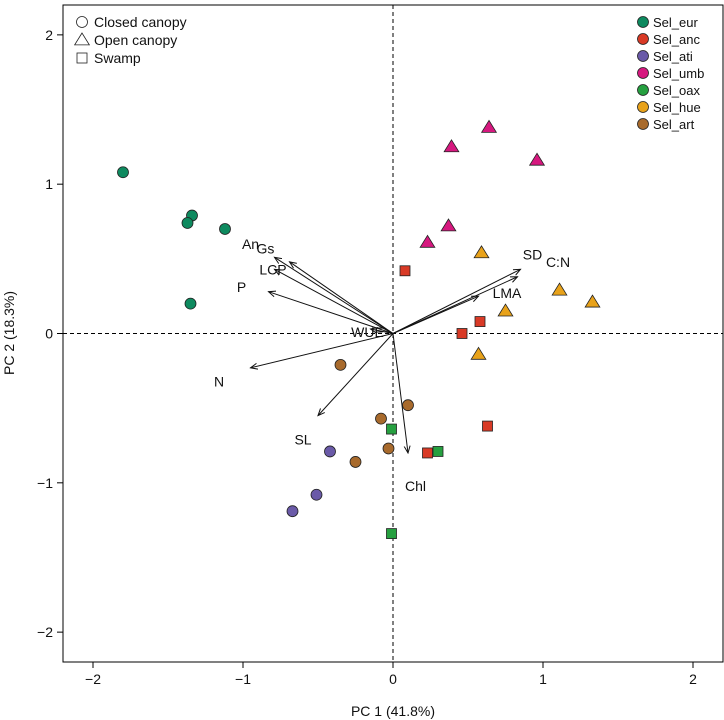 This screenshot has height=720, width=724. What do you see at coordinates (82, 39) in the screenshot?
I see `legend-shape-triangle` at bounding box center [82, 39].